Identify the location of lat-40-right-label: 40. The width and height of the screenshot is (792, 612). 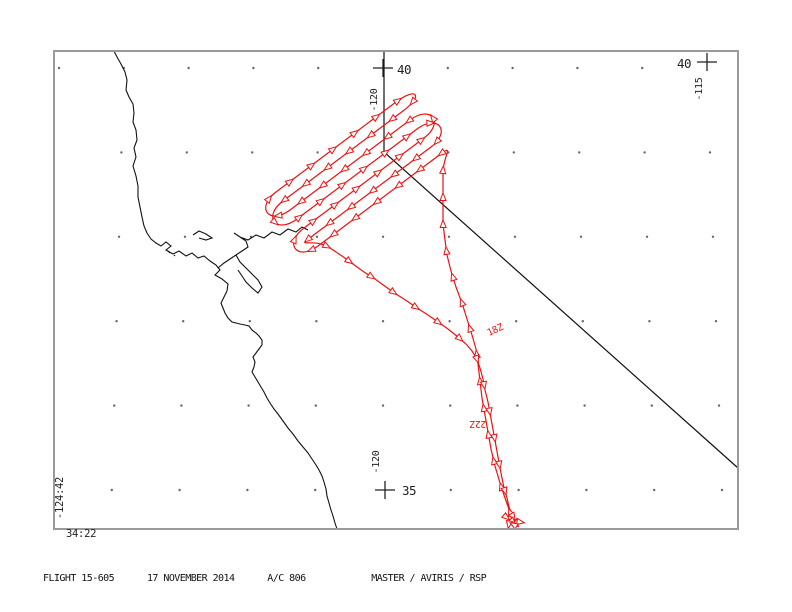
(684, 63).